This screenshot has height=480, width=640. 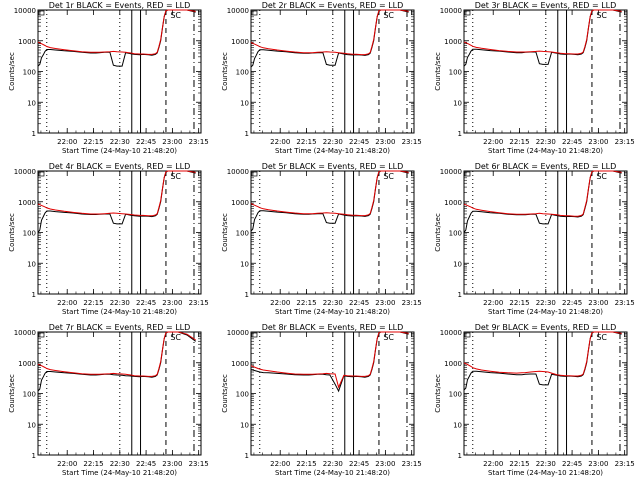 What do you see at coordinates (333, 5) in the screenshot?
I see `panel-title: Det 2r BLACK = Events, RED = LLD` at bounding box center [333, 5].